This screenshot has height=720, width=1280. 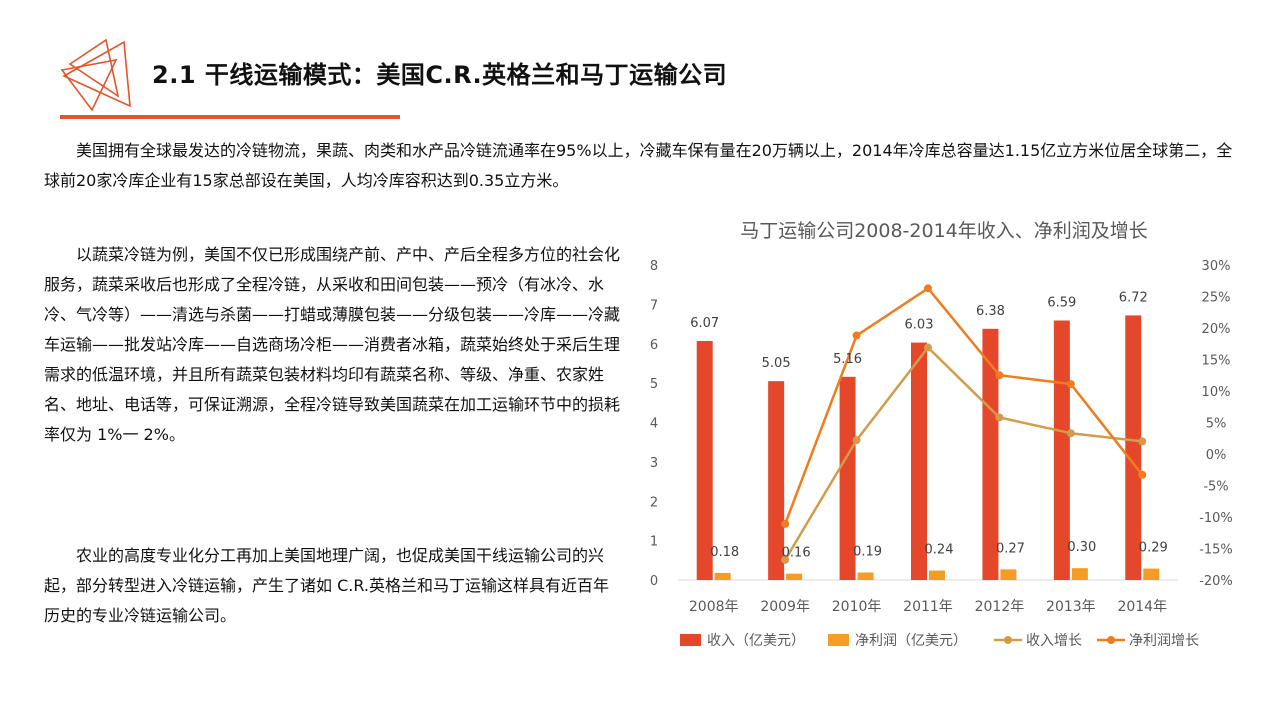 I want to click on profit-growth-line, so click(x=963, y=406).